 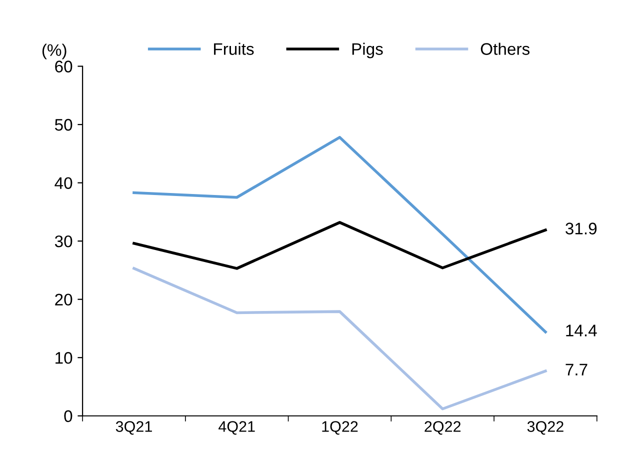 What do you see at coordinates (339, 245) in the screenshot?
I see `line-series` at bounding box center [339, 245].